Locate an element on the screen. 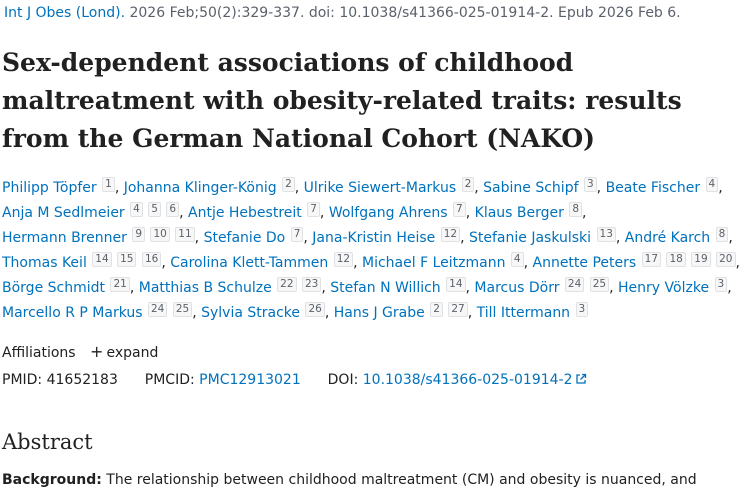 The width and height of the screenshot is (750, 500). author-item: Philipp Töpfer 1, is located at coordinates (60, 186).